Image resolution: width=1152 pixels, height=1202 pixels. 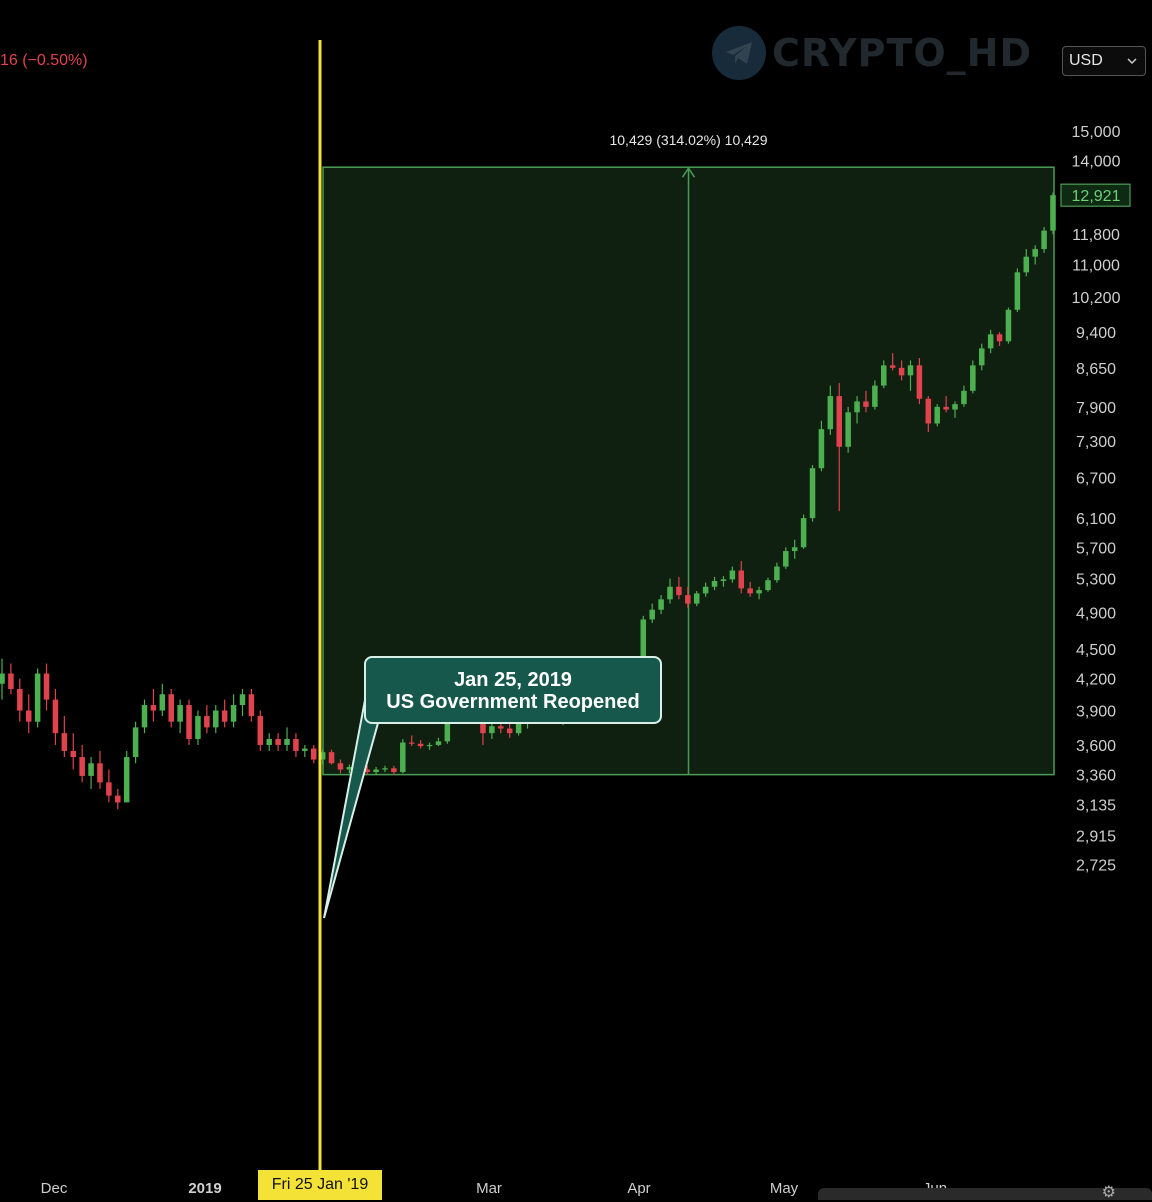 I want to click on x-tick-label: May, so click(x=784, y=1188).